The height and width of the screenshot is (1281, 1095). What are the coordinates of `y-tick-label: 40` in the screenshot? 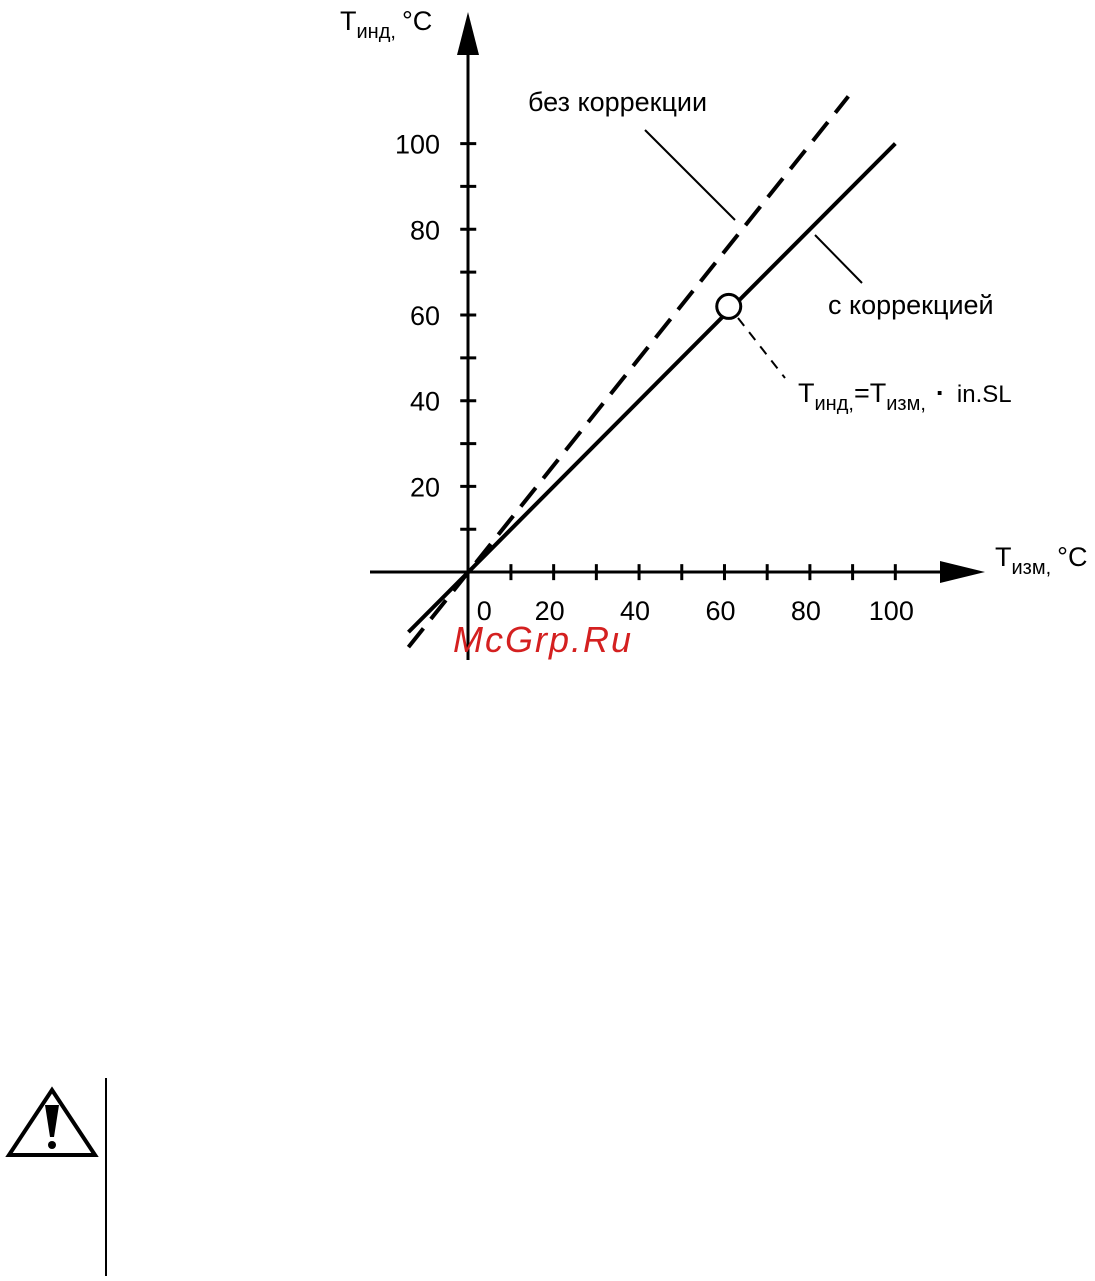 It's located at (425, 402).